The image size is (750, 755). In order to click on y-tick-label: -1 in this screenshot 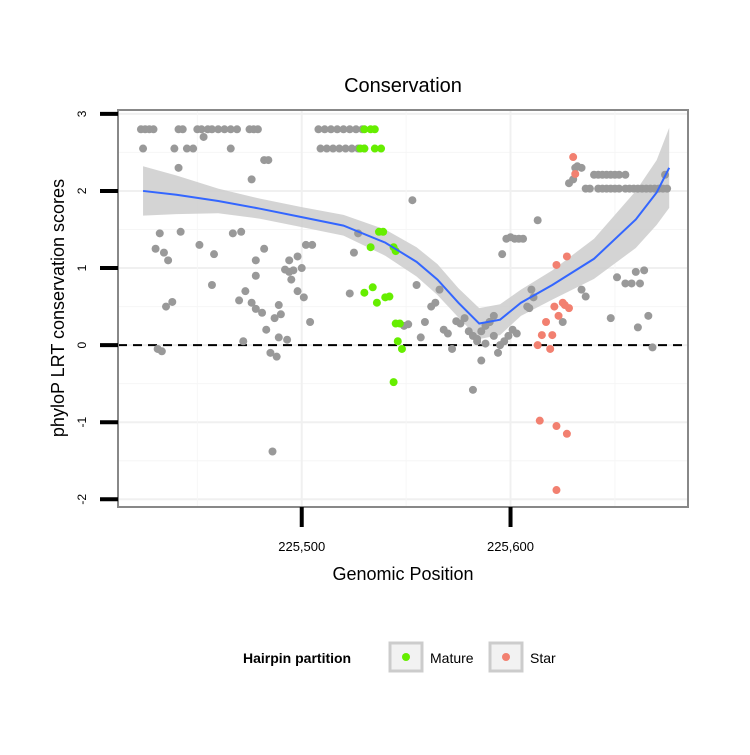, I will do `click(82, 422)`.